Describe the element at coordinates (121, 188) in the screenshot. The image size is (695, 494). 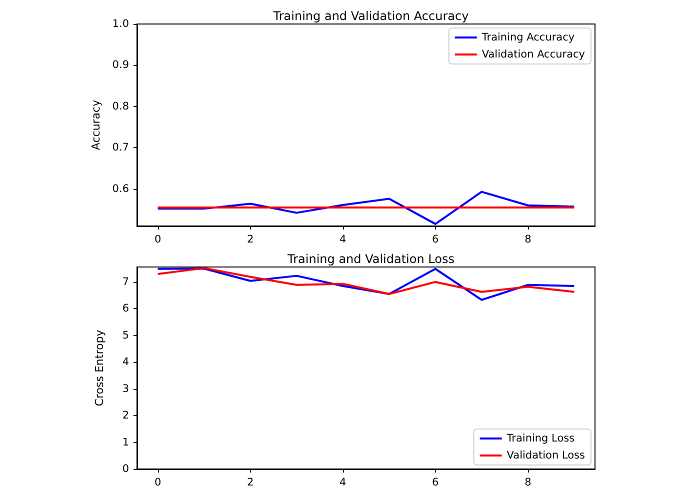
I see `y-tick-label: 0.6` at that location.